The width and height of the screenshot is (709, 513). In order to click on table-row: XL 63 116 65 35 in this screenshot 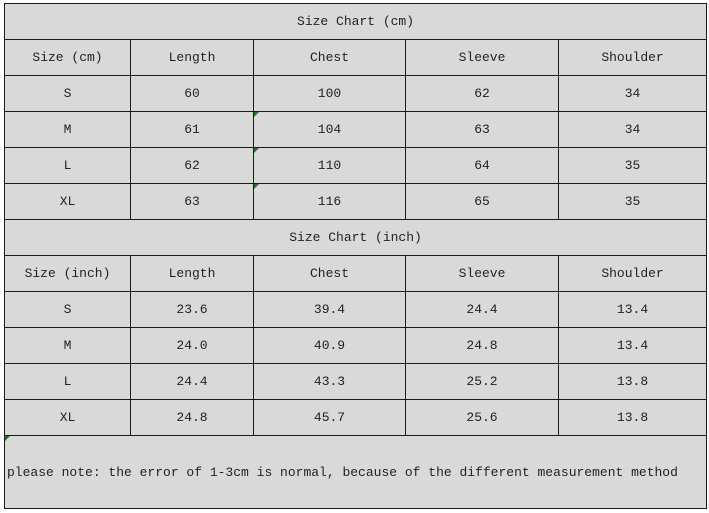, I will do `click(356, 201)`.